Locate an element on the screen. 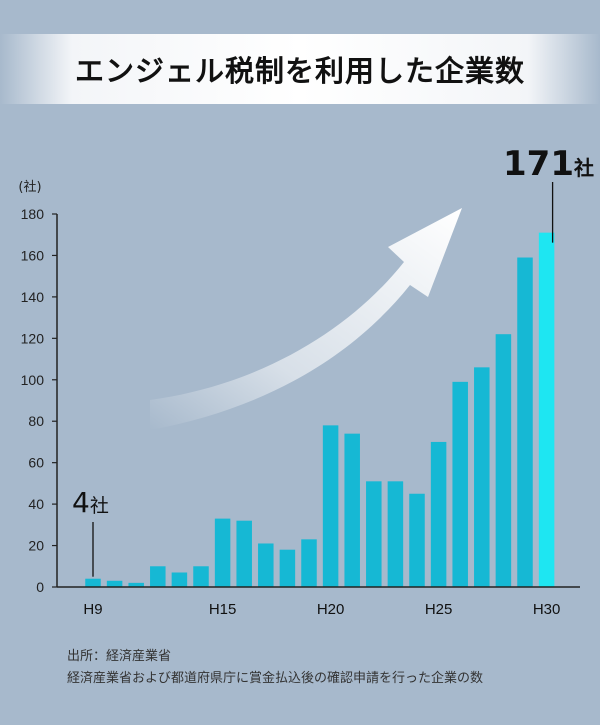 This screenshot has height=725, width=600. x-tick-label: H25 is located at coordinates (439, 609).